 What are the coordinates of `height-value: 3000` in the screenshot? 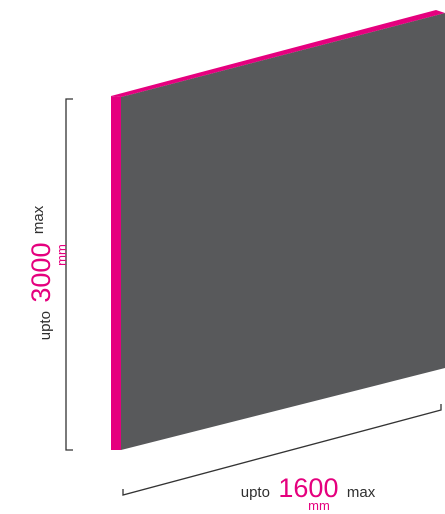 It's located at (41, 273).